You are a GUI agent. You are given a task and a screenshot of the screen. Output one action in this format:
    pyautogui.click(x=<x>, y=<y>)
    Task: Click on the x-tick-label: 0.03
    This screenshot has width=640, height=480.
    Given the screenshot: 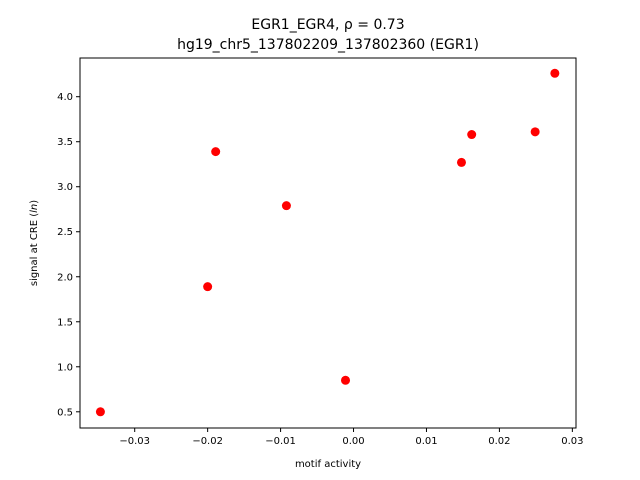 What is the action you would take?
    pyautogui.click(x=572, y=441)
    